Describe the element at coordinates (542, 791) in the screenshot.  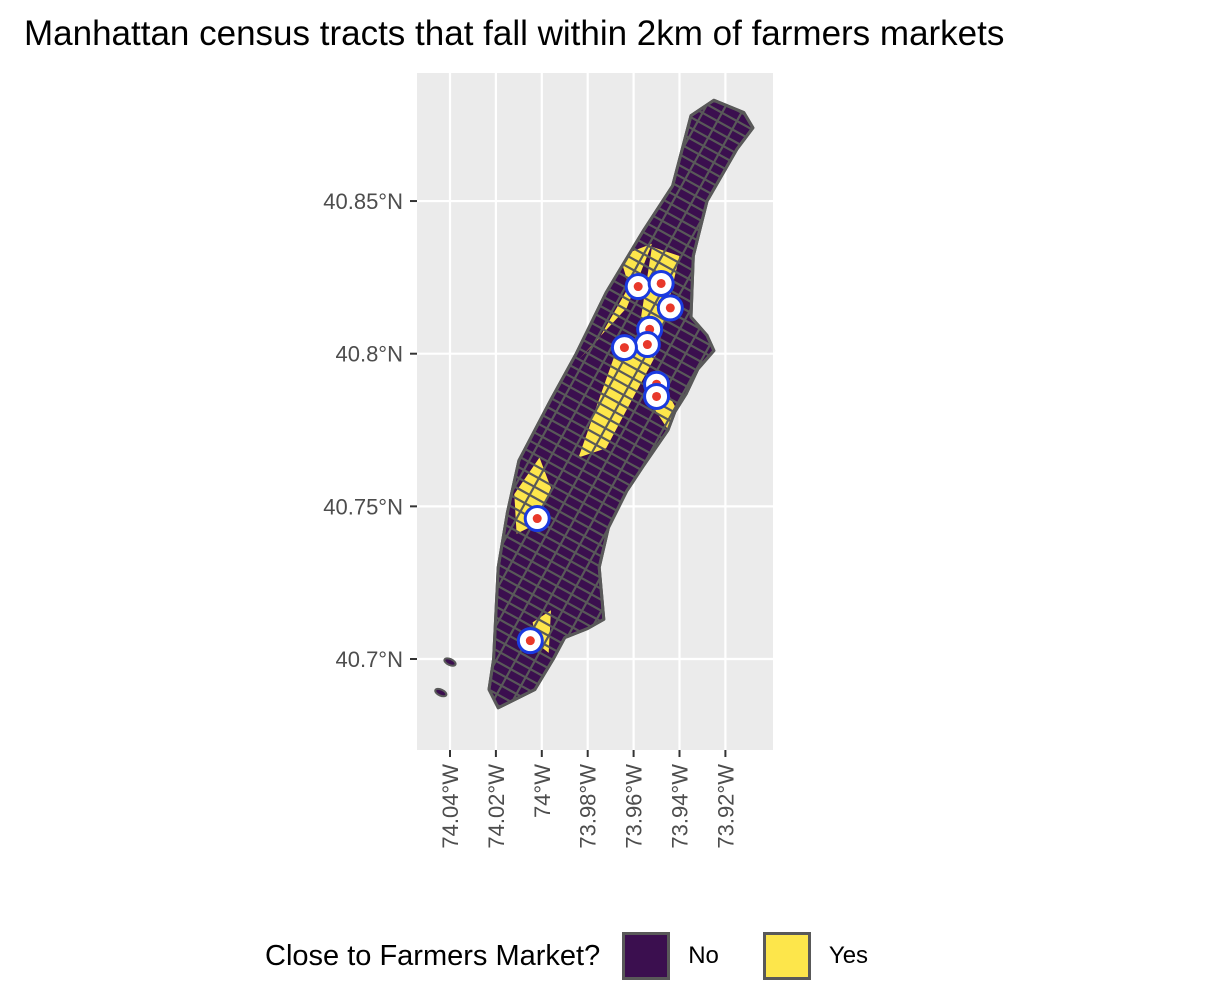
I see `x-tick-label: 74°W` at that location.